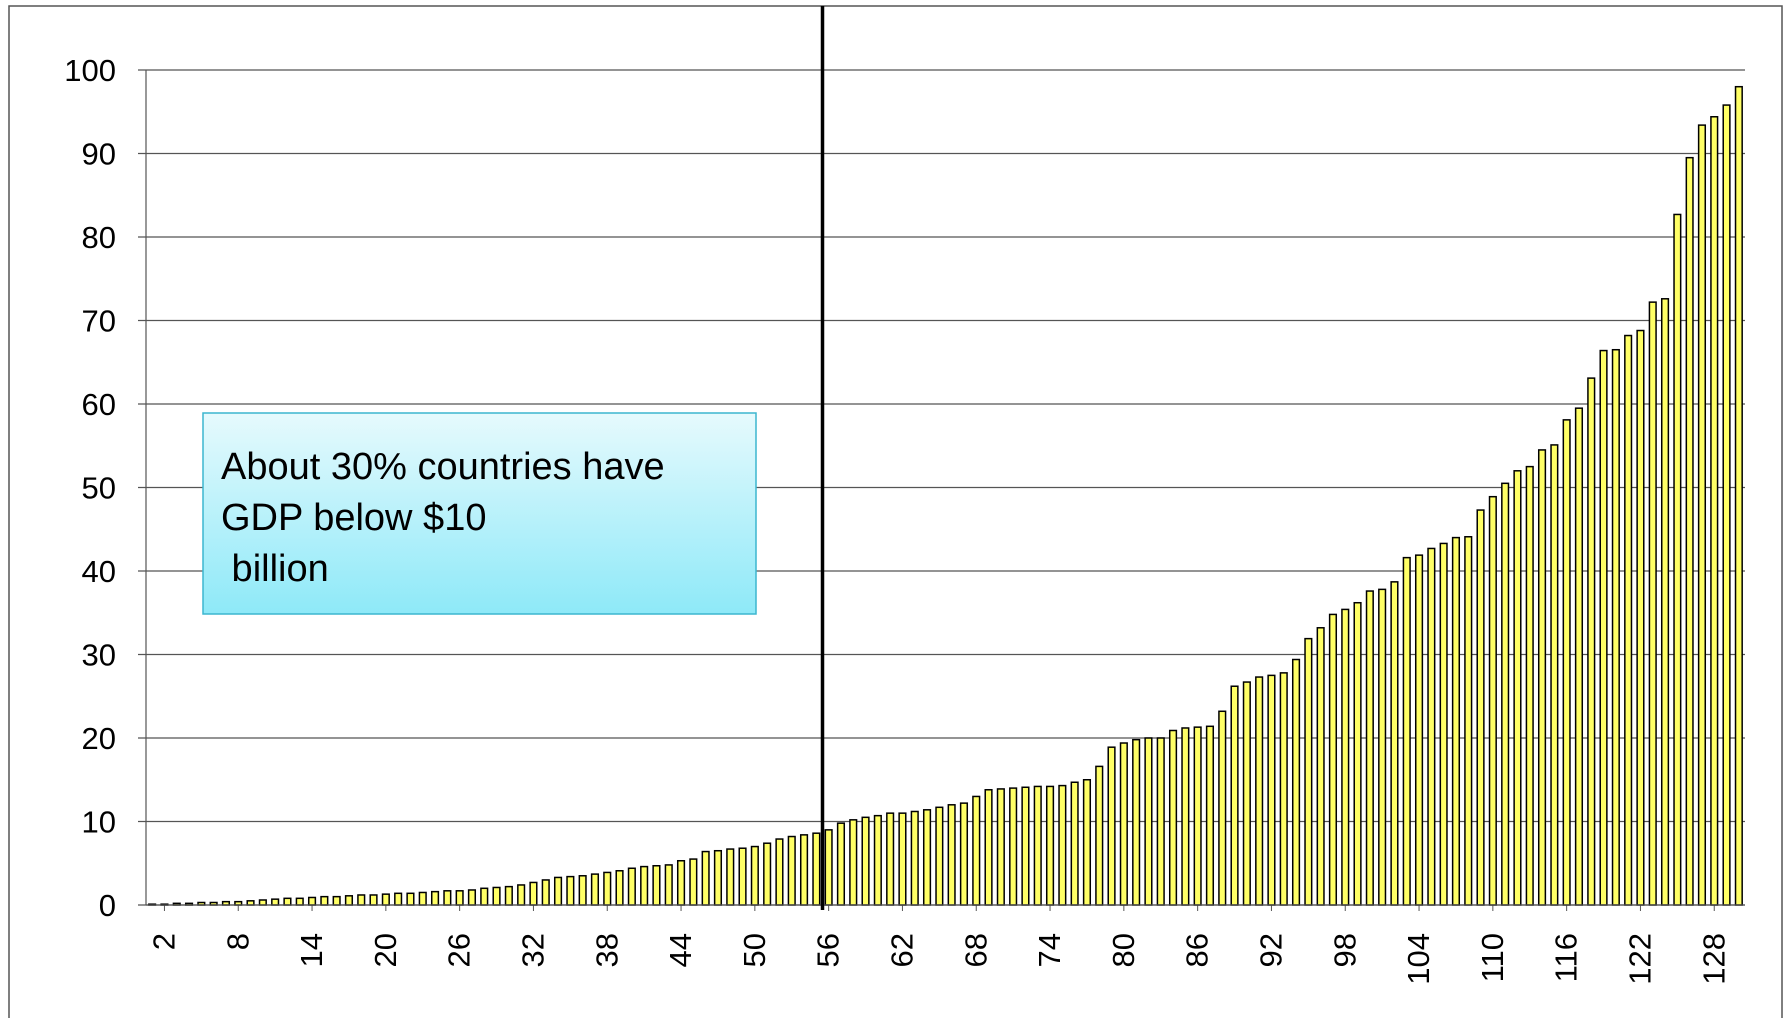 The image size is (1791, 1018). What do you see at coordinates (1566, 957) in the screenshot?
I see `x-tick-label: 116` at bounding box center [1566, 957].